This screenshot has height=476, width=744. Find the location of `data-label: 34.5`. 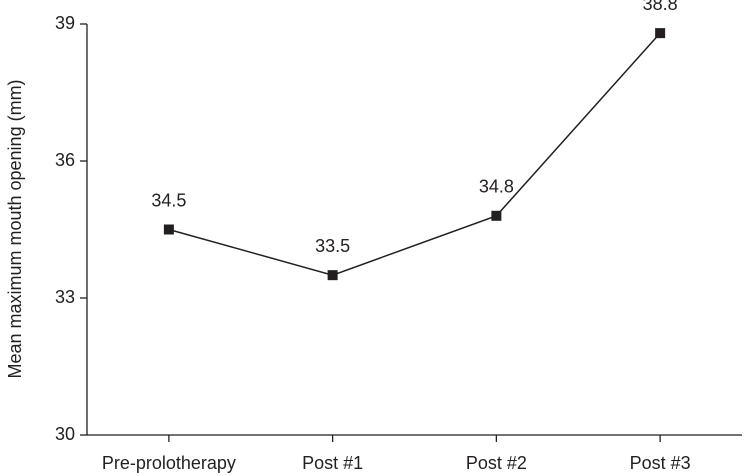

data-label: 34.5 is located at coordinates (168, 200).